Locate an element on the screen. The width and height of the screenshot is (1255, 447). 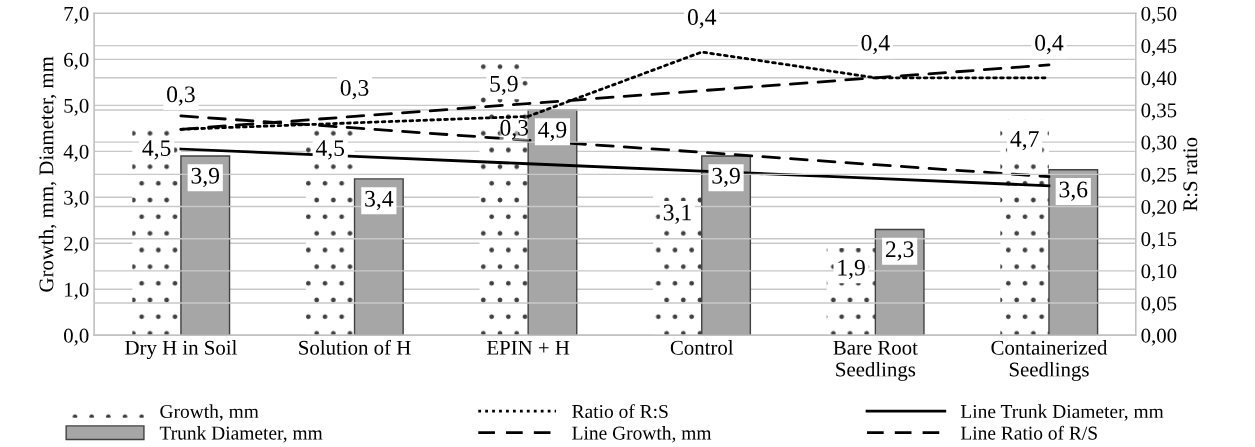
y-tick-label: 2,0 is located at coordinates (76, 245).